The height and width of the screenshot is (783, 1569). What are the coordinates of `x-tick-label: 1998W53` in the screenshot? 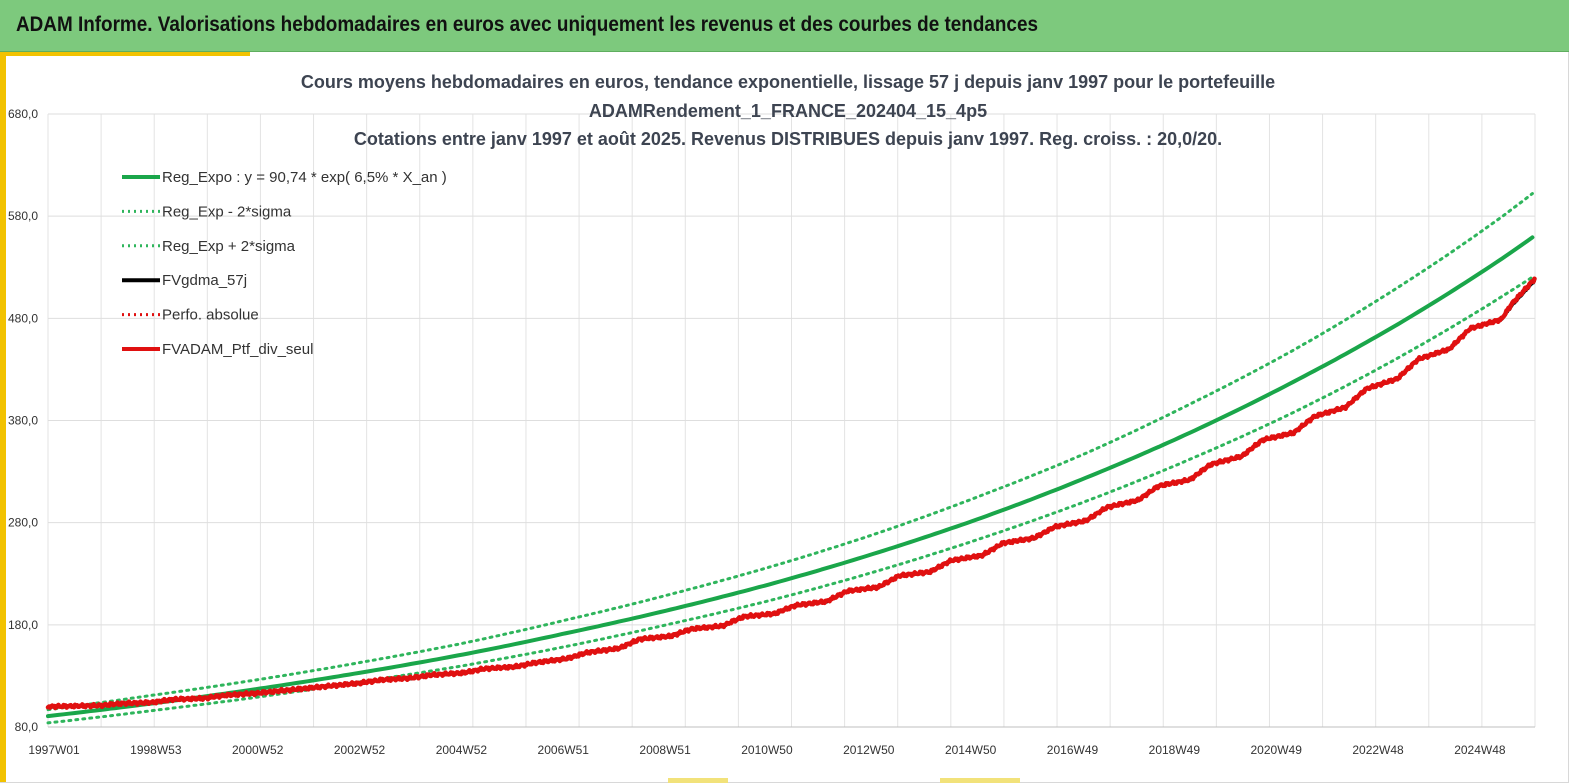 It's located at (156, 750).